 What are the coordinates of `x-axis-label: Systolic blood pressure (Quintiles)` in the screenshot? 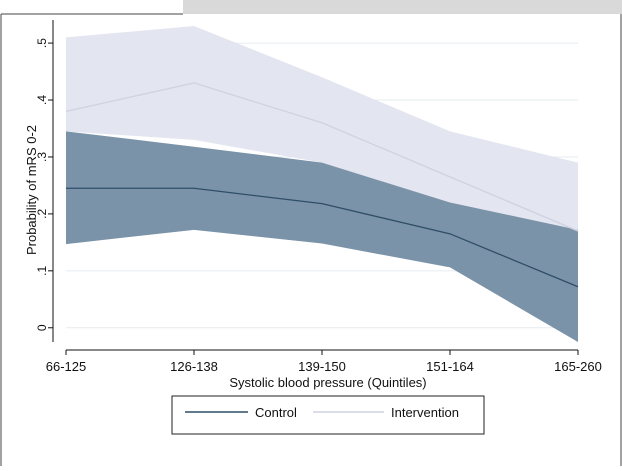 It's located at (327, 382).